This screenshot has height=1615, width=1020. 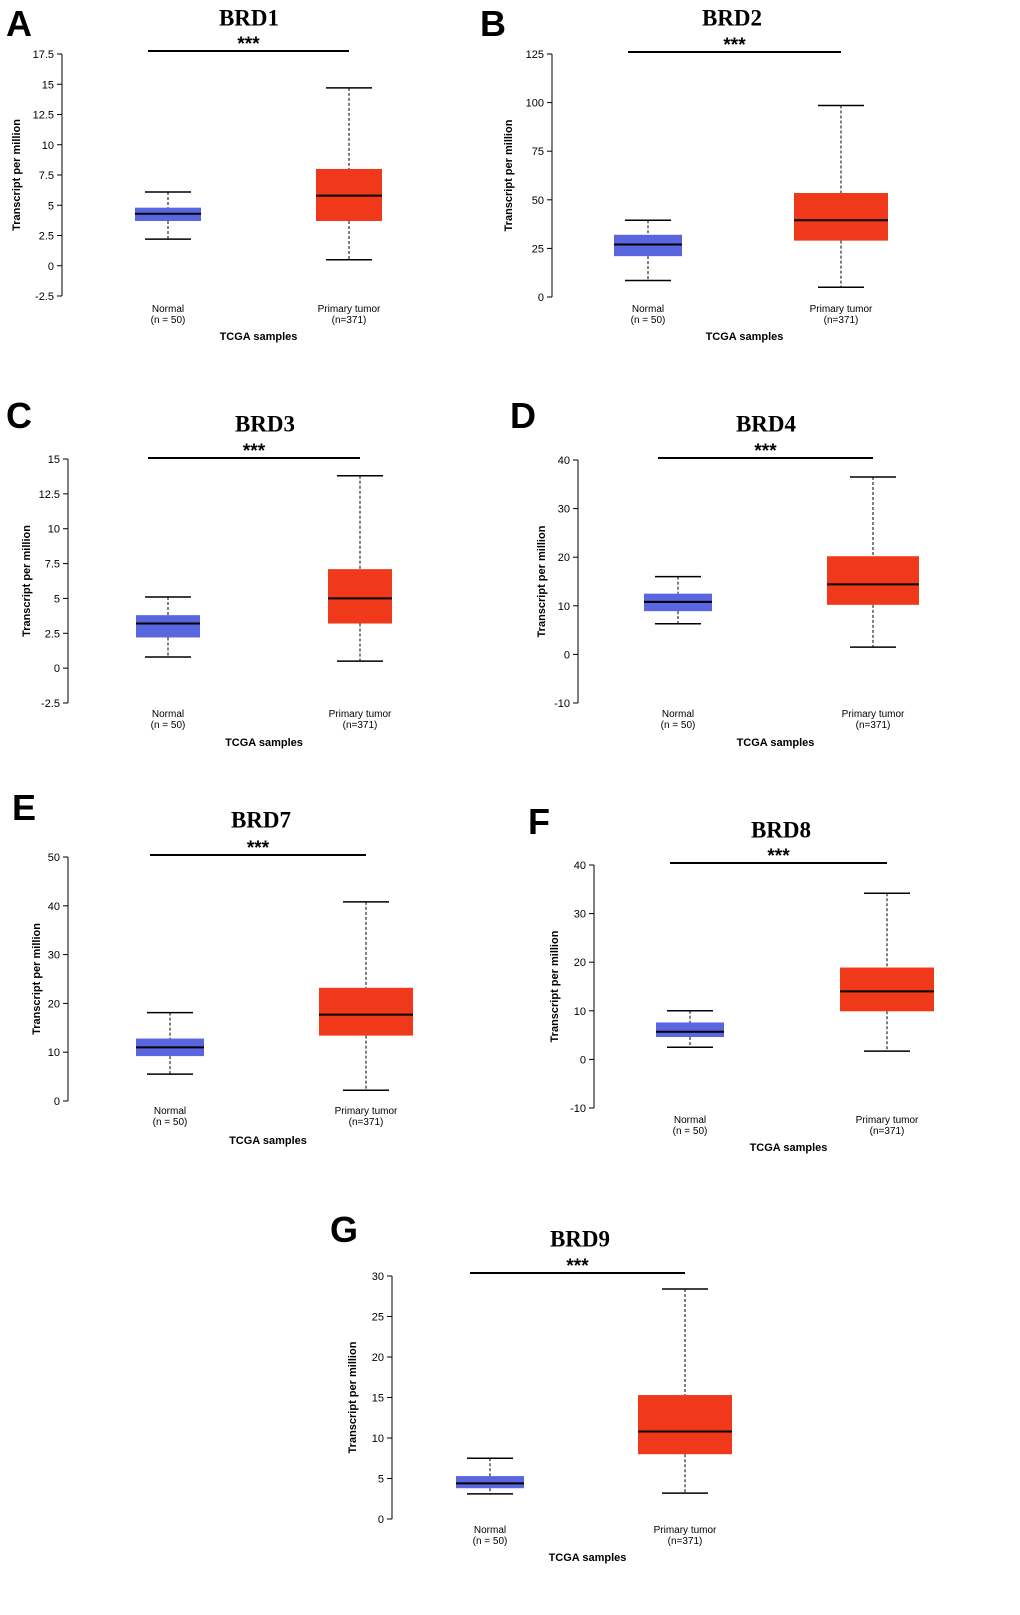 I want to click on y-tick-label: 100, so click(x=535, y=104).